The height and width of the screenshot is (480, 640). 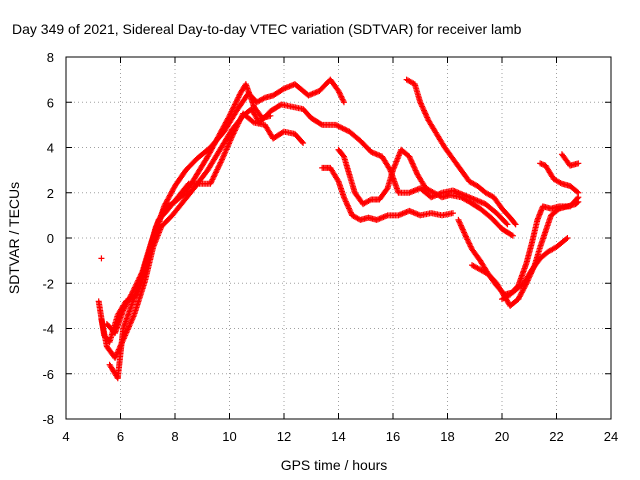 What do you see at coordinates (447, 436) in the screenshot?
I see `x-tick-label: 18` at bounding box center [447, 436].